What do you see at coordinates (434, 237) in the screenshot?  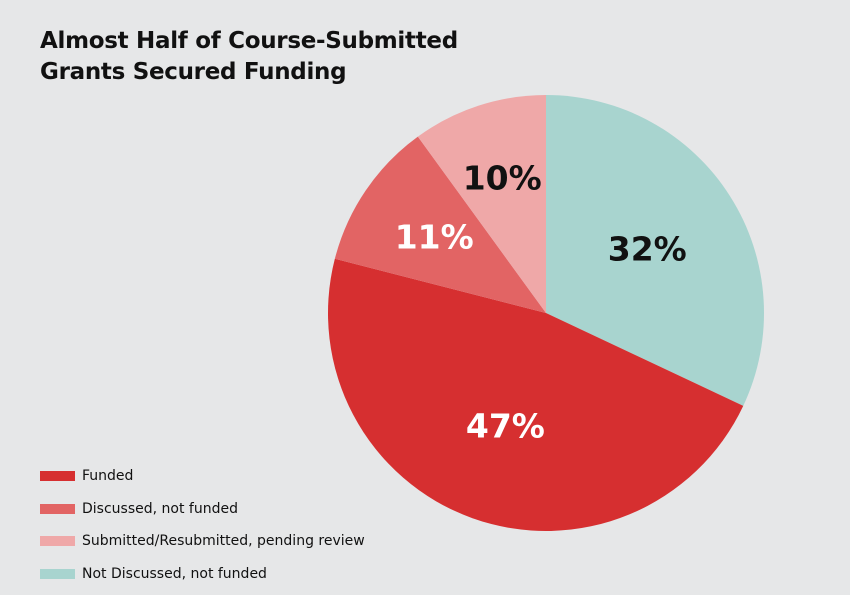 I see `slice-label: 11%` at bounding box center [434, 237].